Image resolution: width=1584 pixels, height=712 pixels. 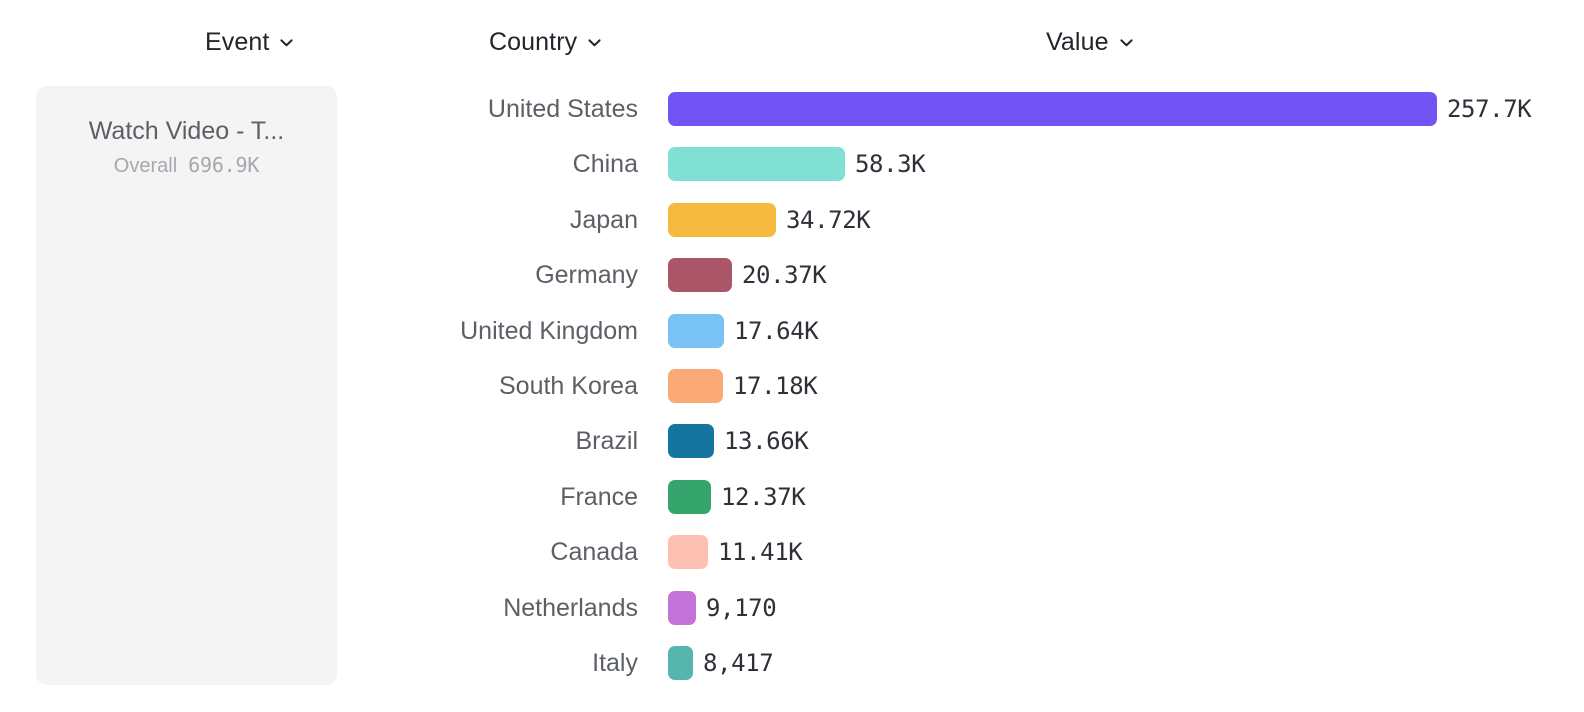 I want to click on bar-container: 17.18K, so click(x=743, y=385).